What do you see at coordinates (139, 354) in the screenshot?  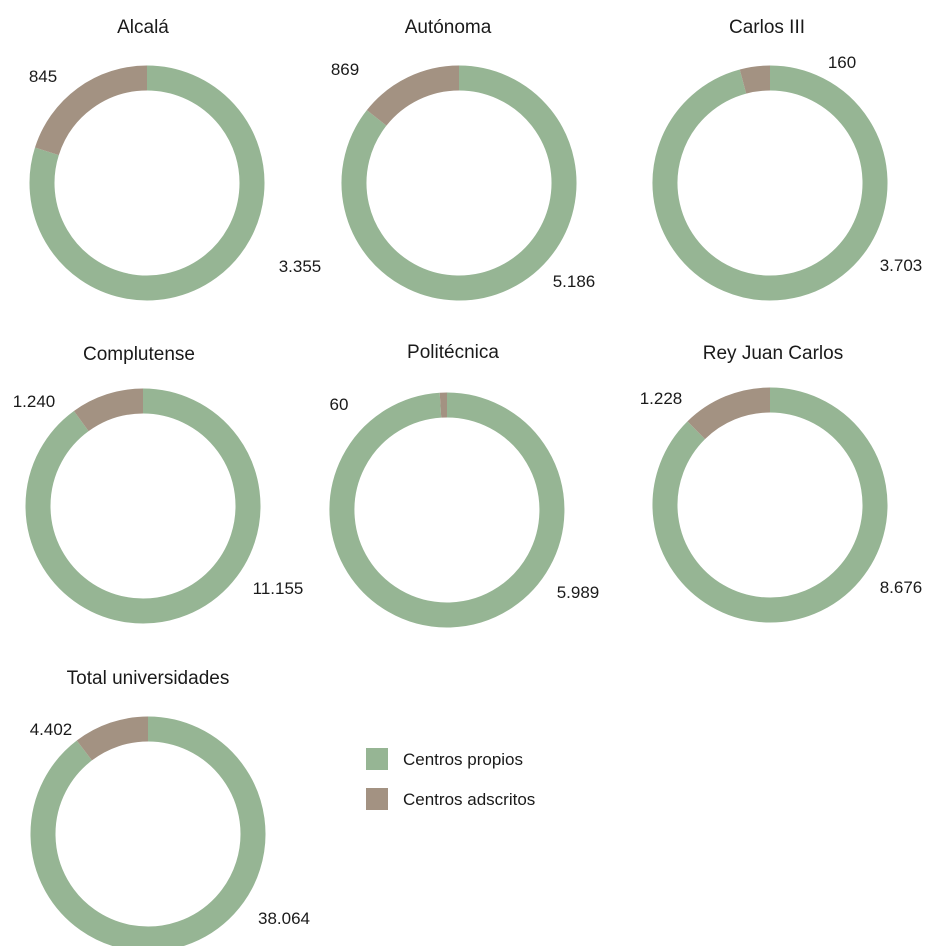 I see `chart-title: Complutense` at bounding box center [139, 354].